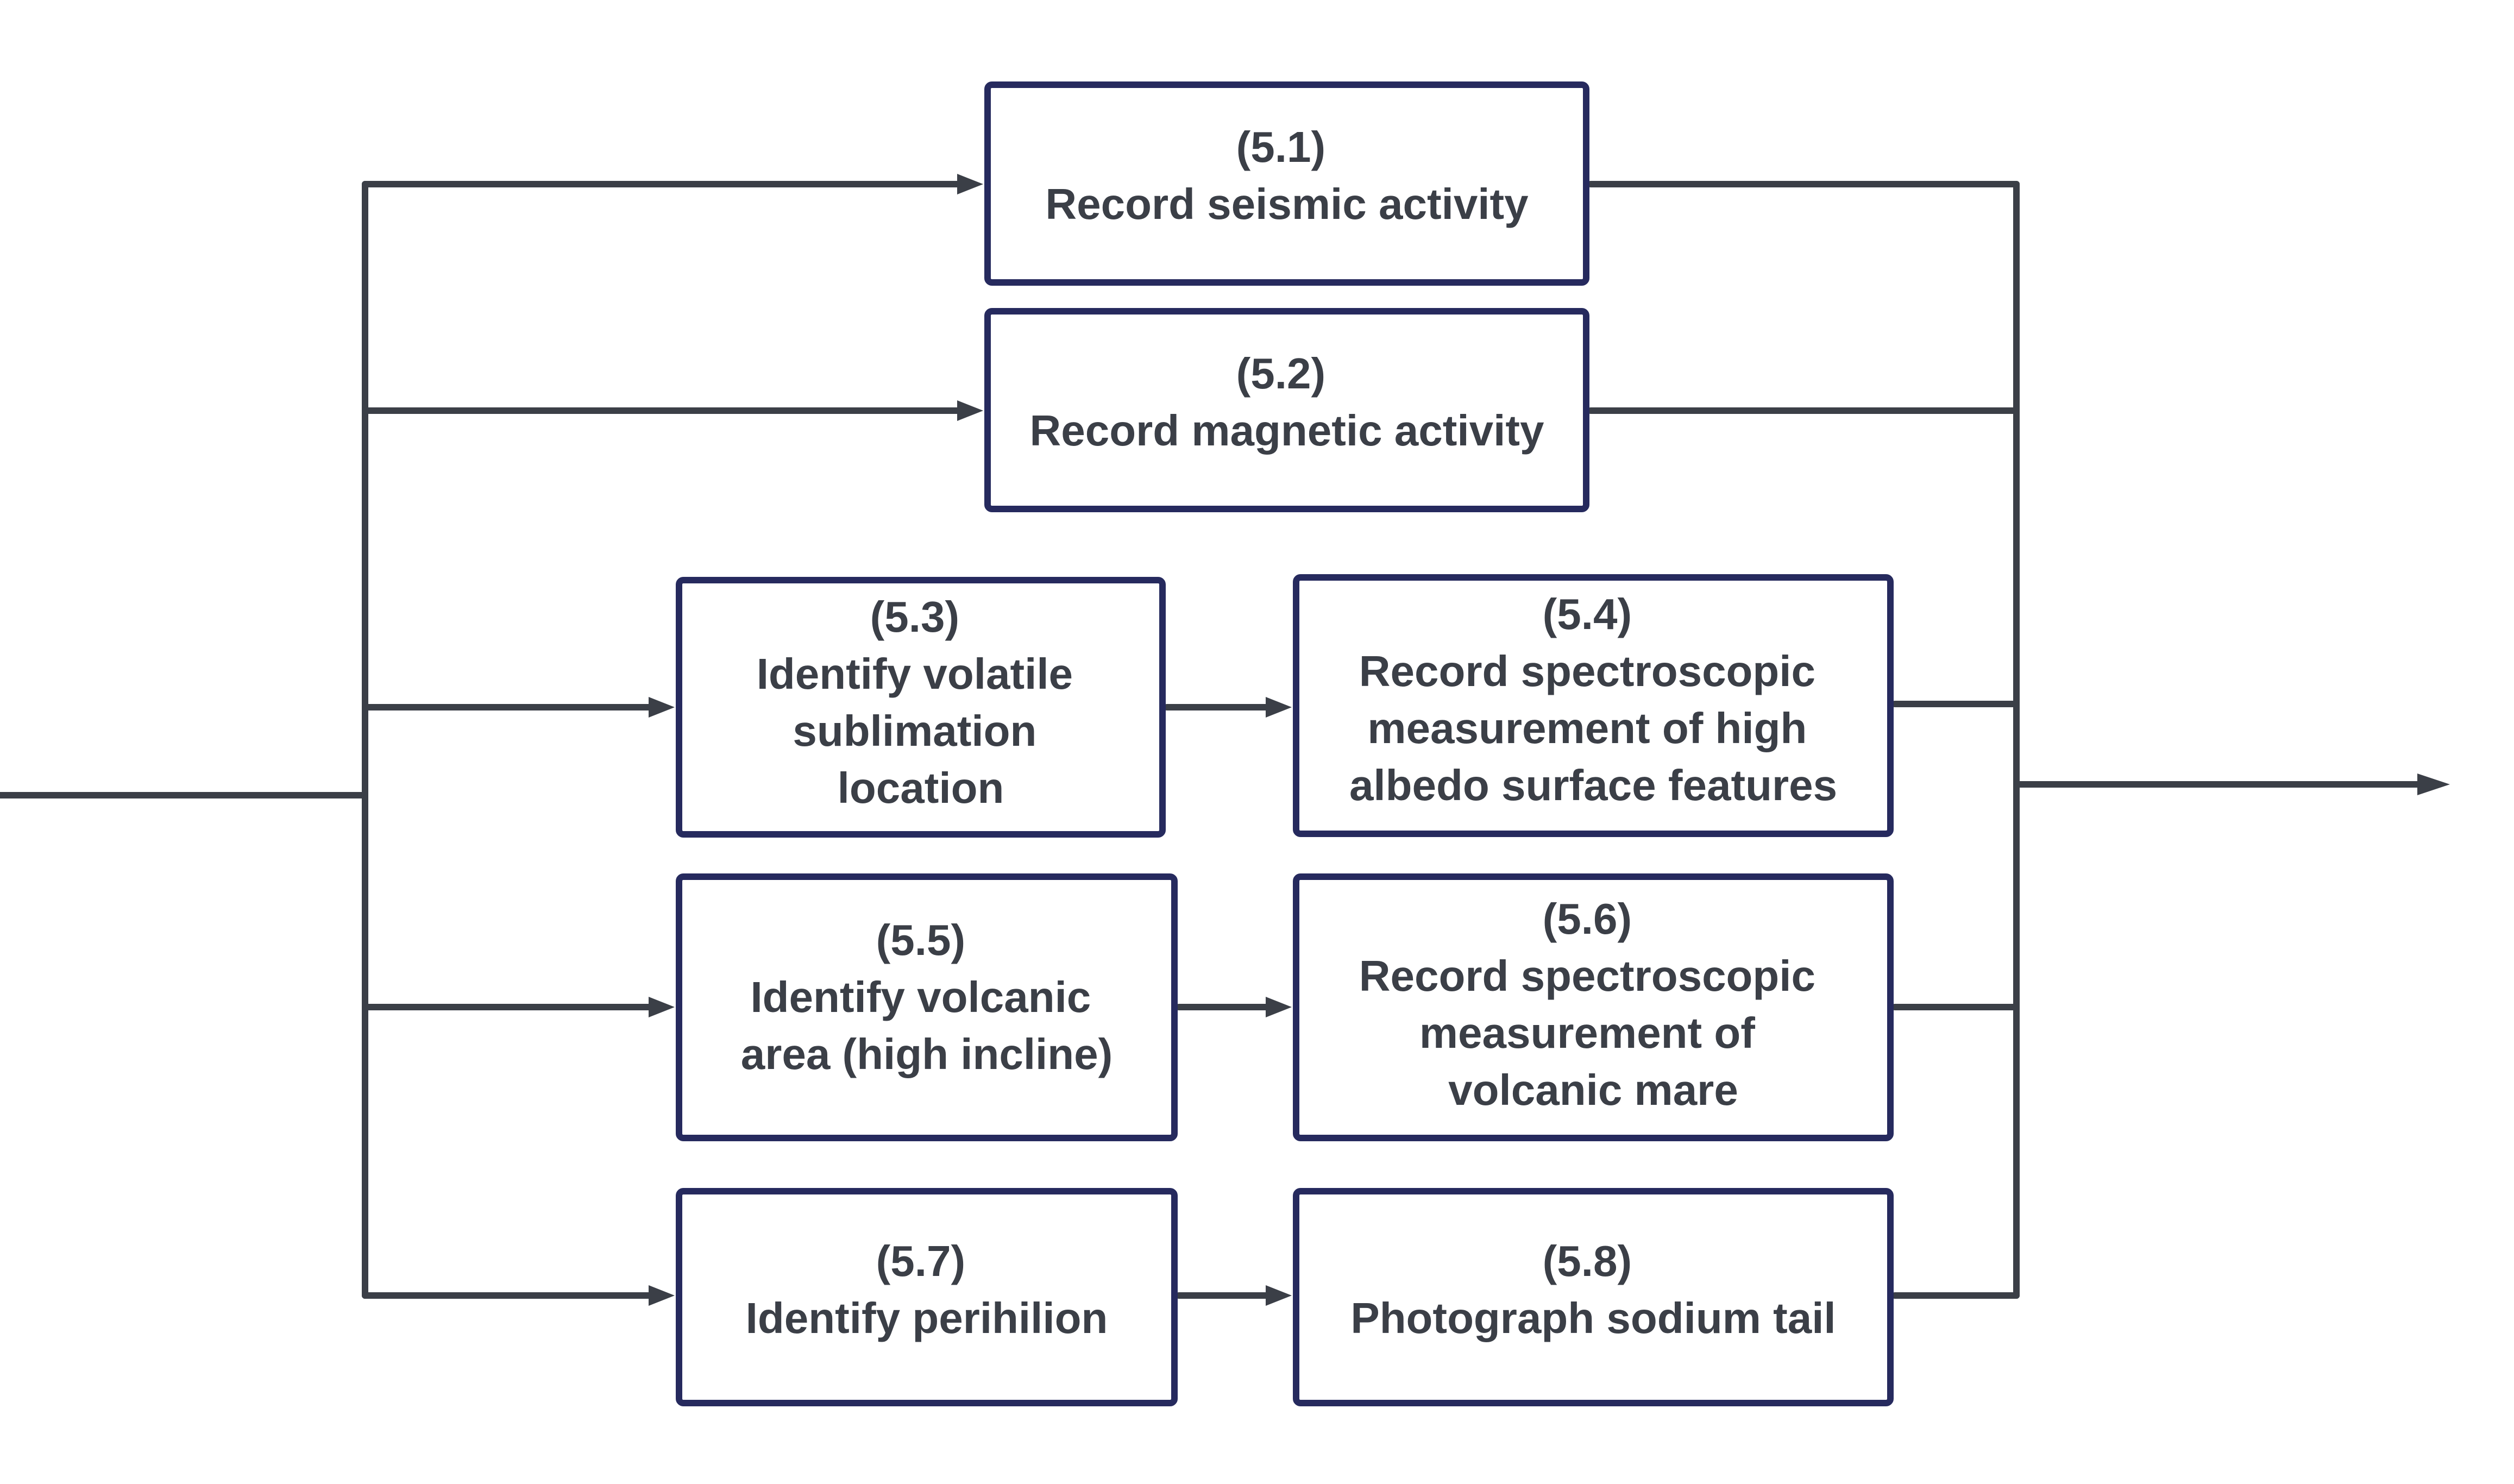 This screenshot has width=2514, height=1484. Describe the element at coordinates (1287, 402) in the screenshot. I see `process-box-5-2-label: (5.2) Record magnetic activity` at that location.